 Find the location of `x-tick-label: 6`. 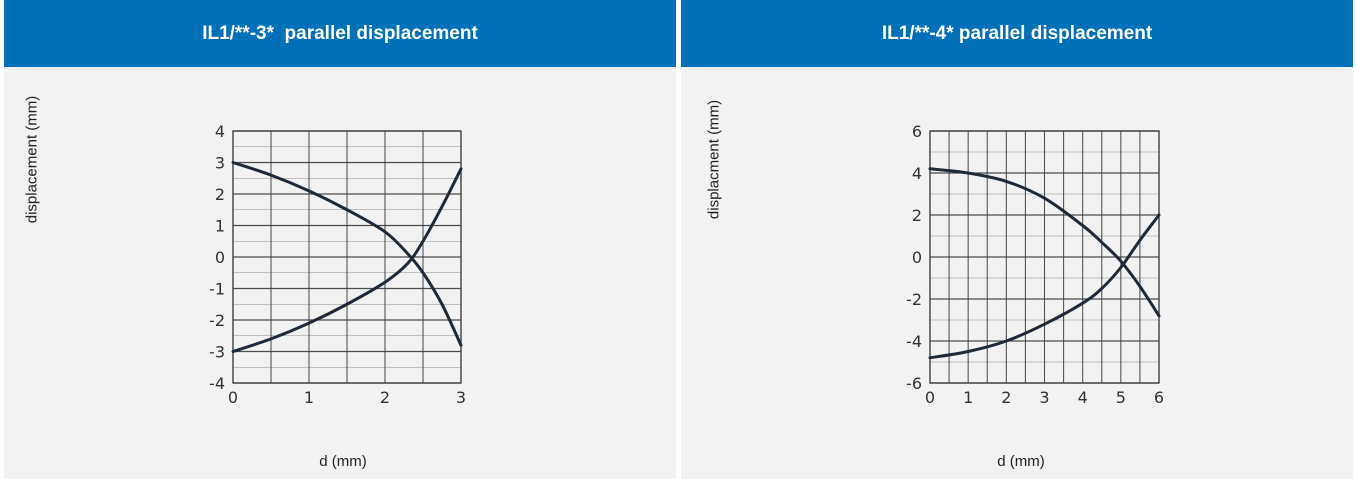

x-tick-label: 6 is located at coordinates (1159, 397).